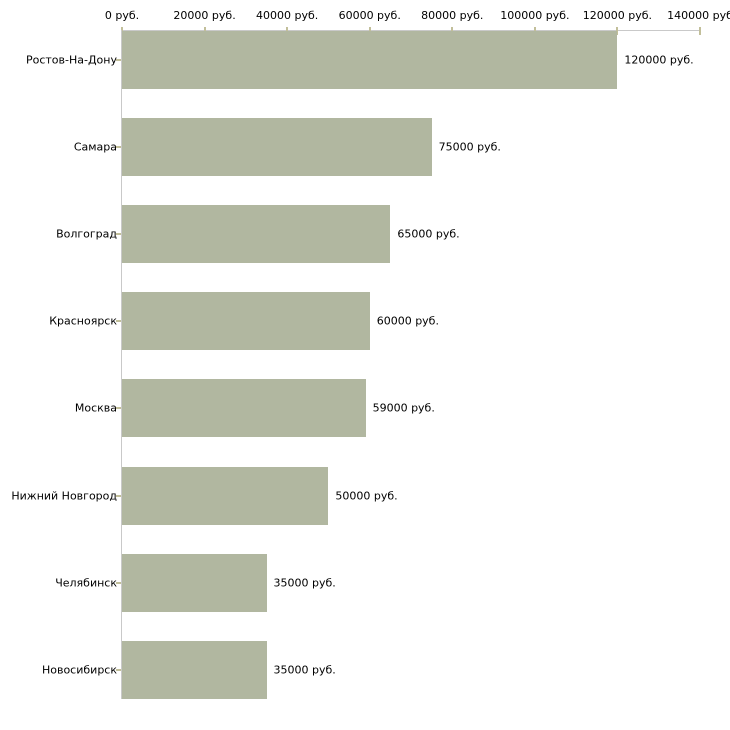  Describe the element at coordinates (95, 408) in the screenshot. I see `category-label: Москва` at that location.